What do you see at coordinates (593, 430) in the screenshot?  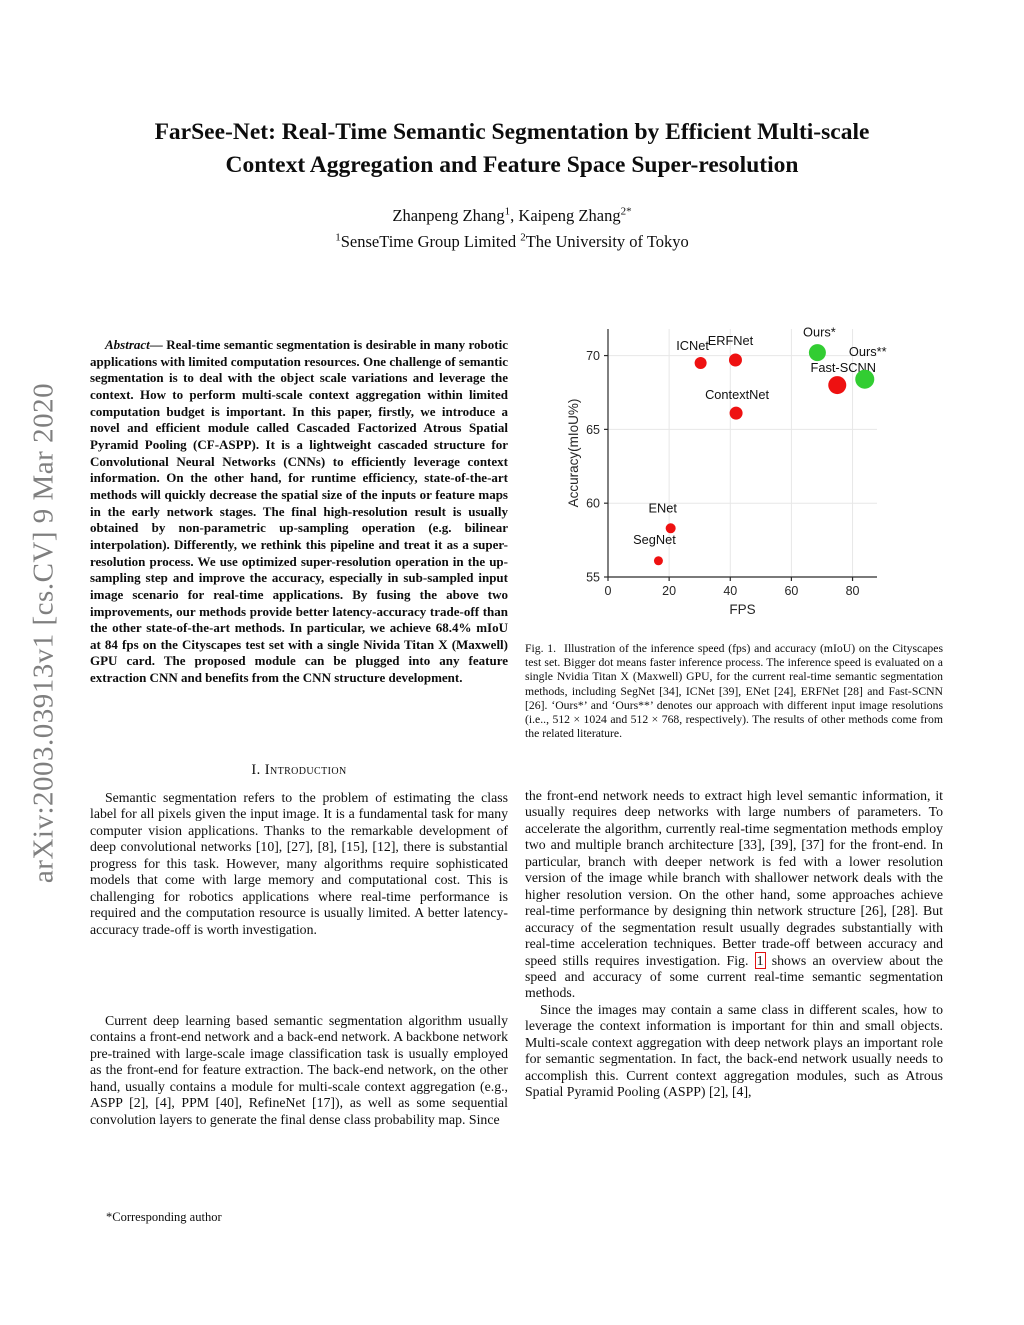 I see `y-tick-label: 65` at bounding box center [593, 430].